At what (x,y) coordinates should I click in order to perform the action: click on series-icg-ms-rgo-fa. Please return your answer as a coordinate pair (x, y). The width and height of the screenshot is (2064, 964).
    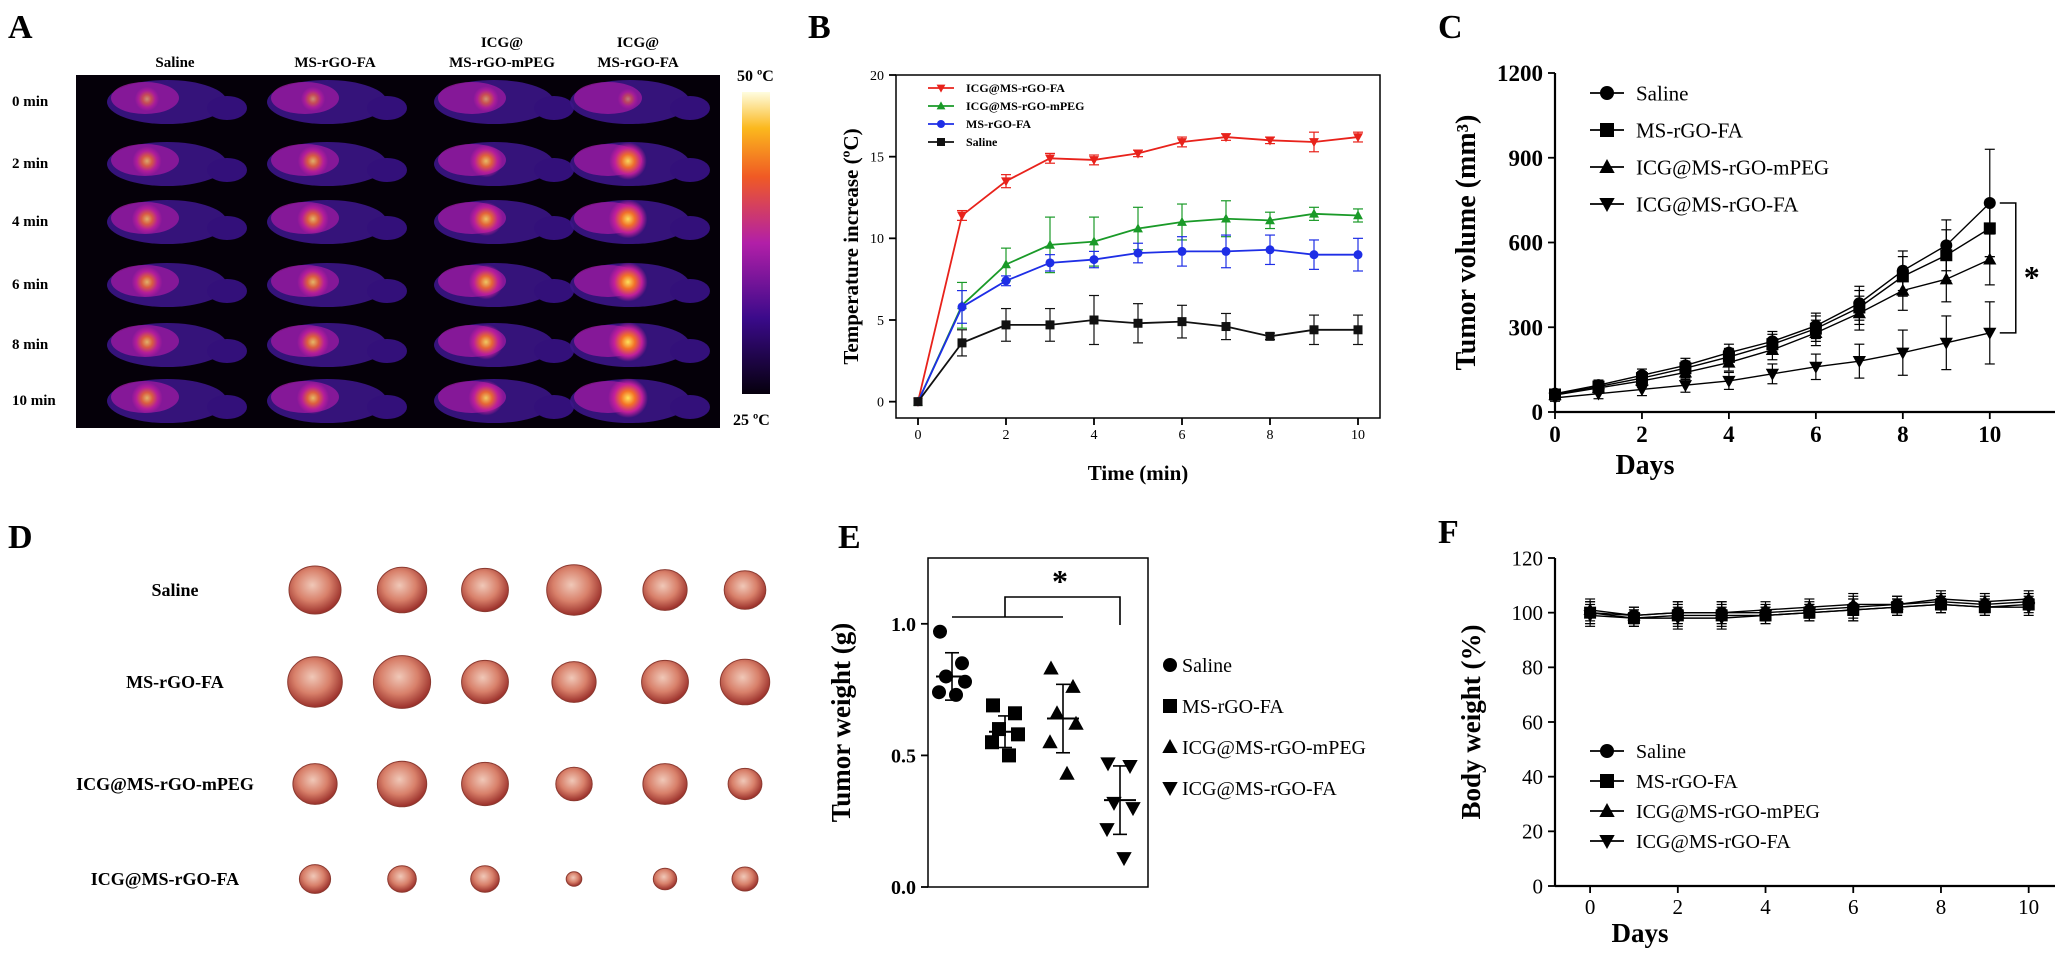
    Looking at the image, I should click on (1809, 612).